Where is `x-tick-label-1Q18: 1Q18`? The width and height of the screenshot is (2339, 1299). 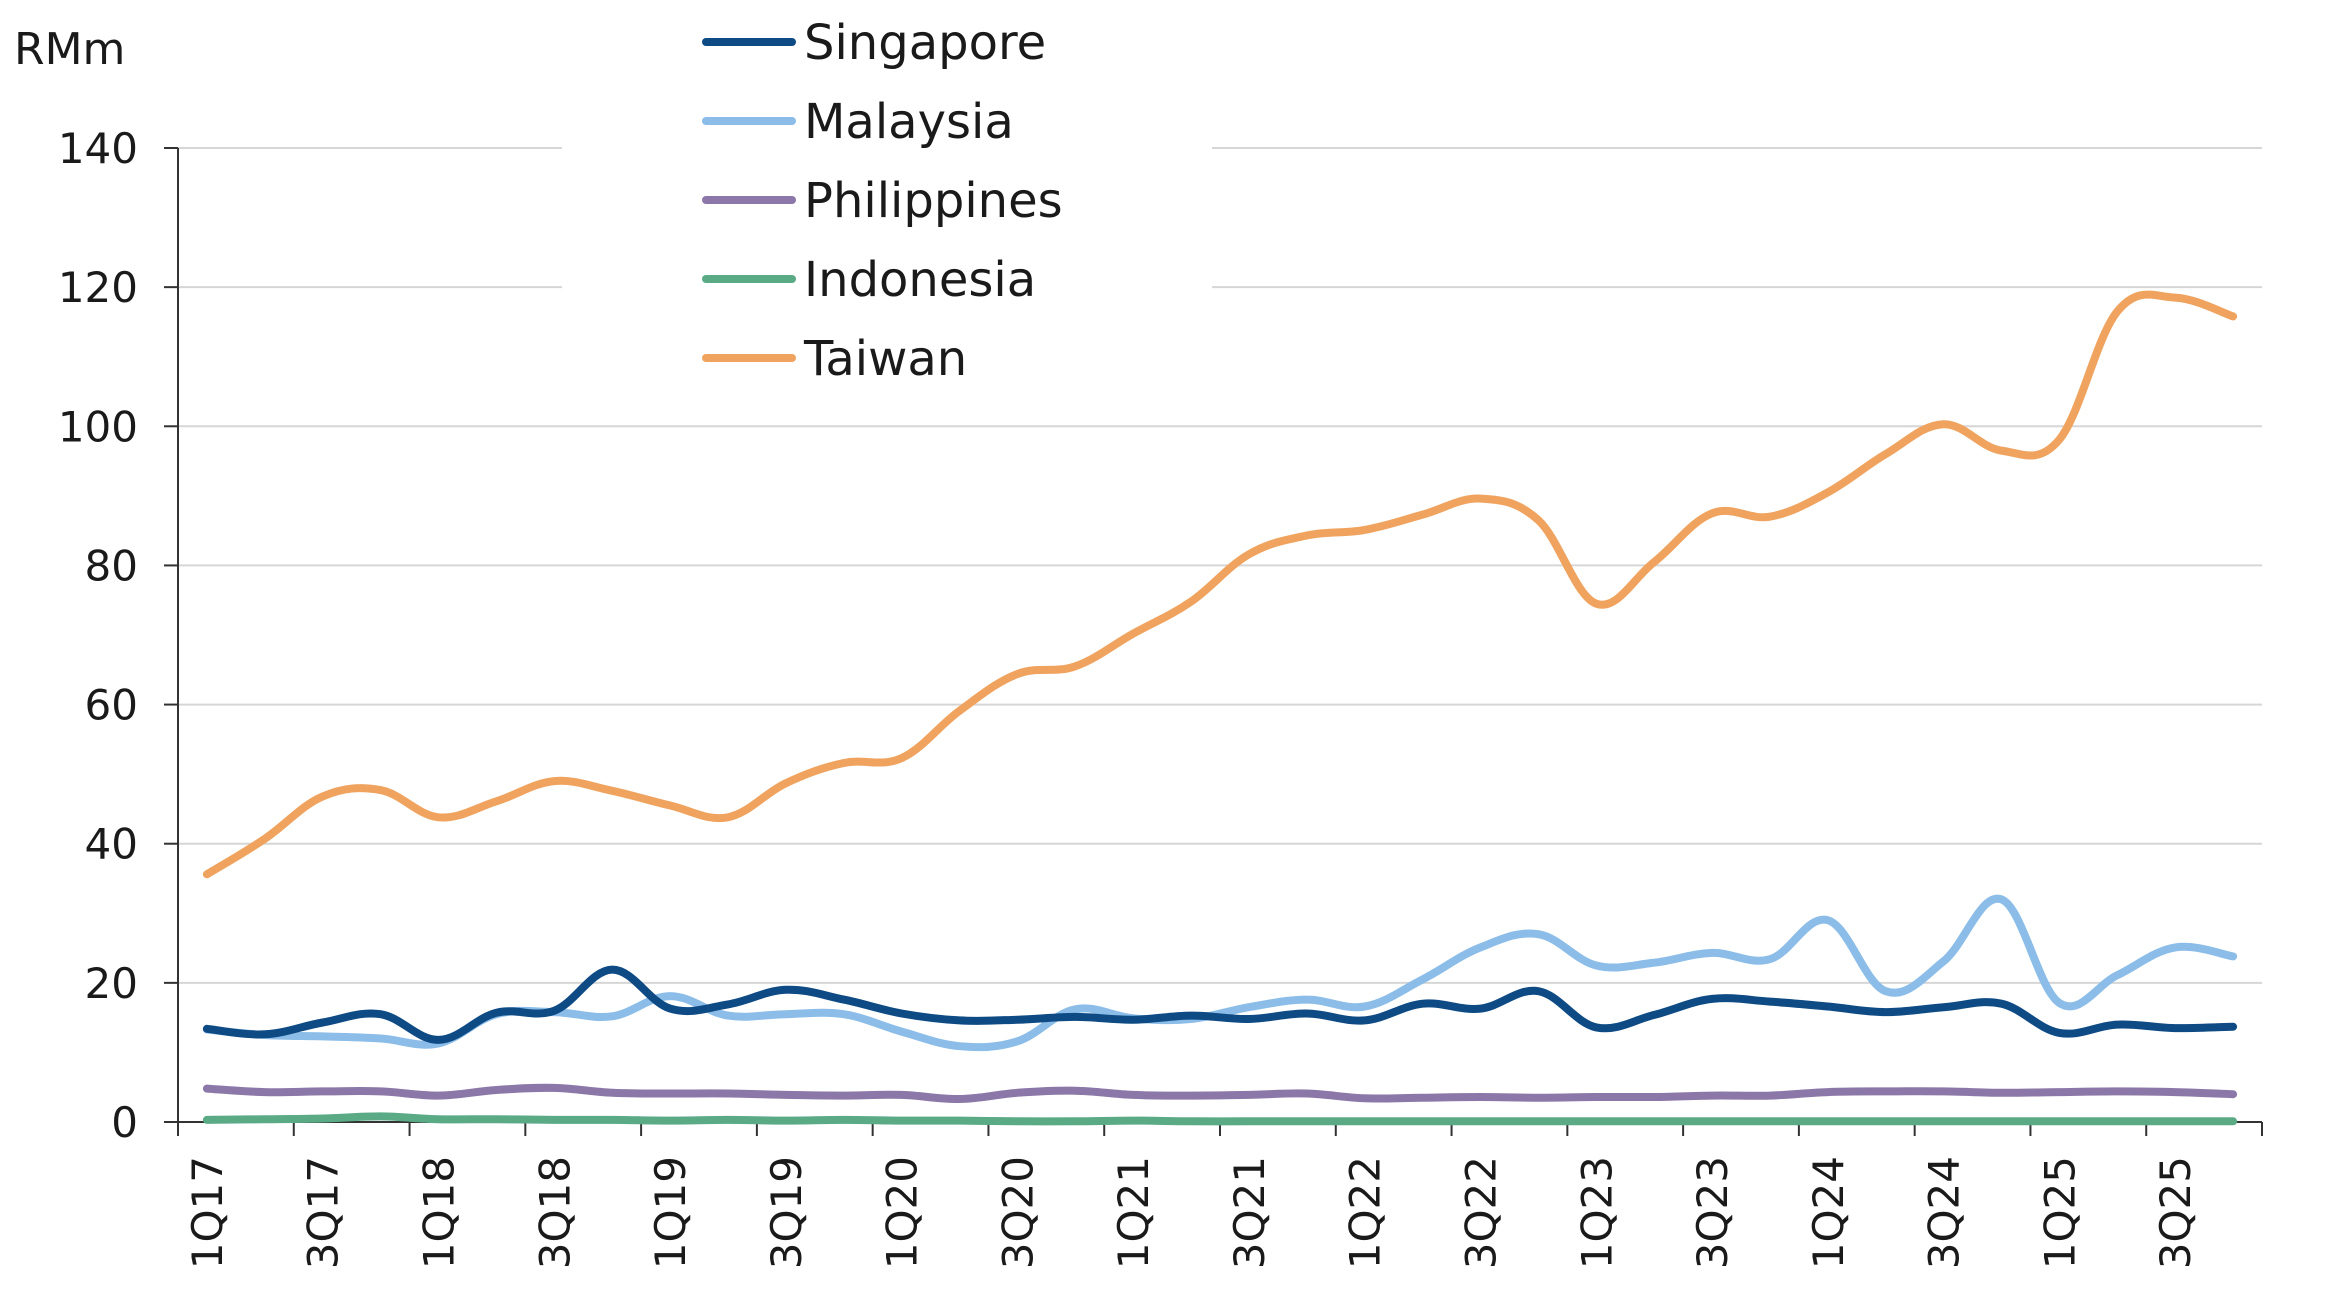 x-tick-label-1Q18: 1Q18 is located at coordinates (439, 1212).